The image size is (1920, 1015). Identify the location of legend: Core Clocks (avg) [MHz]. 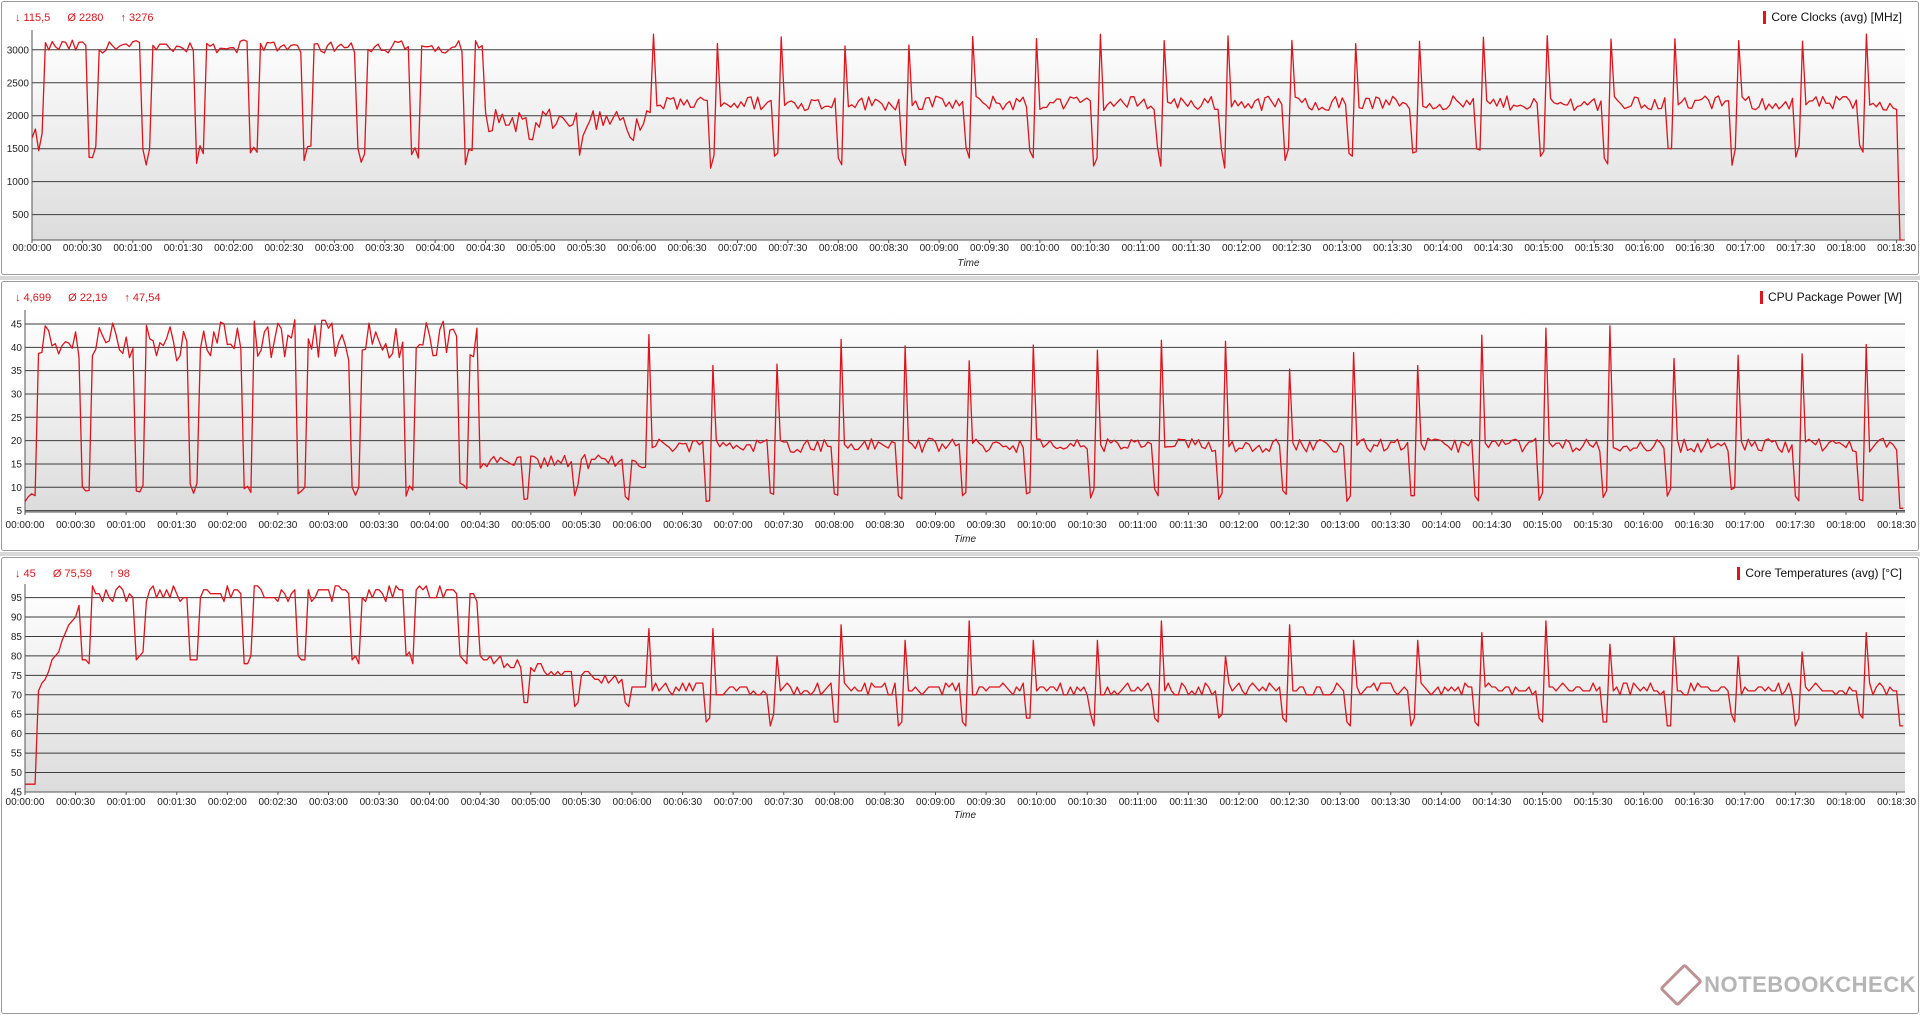
(1832, 17).